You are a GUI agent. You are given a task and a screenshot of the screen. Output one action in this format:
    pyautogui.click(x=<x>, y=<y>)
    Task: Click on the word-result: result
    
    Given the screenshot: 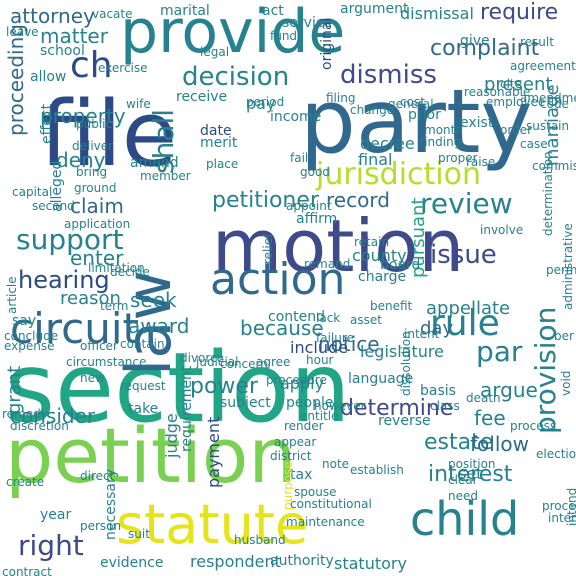 What is the action you would take?
    pyautogui.click(x=537, y=42)
    